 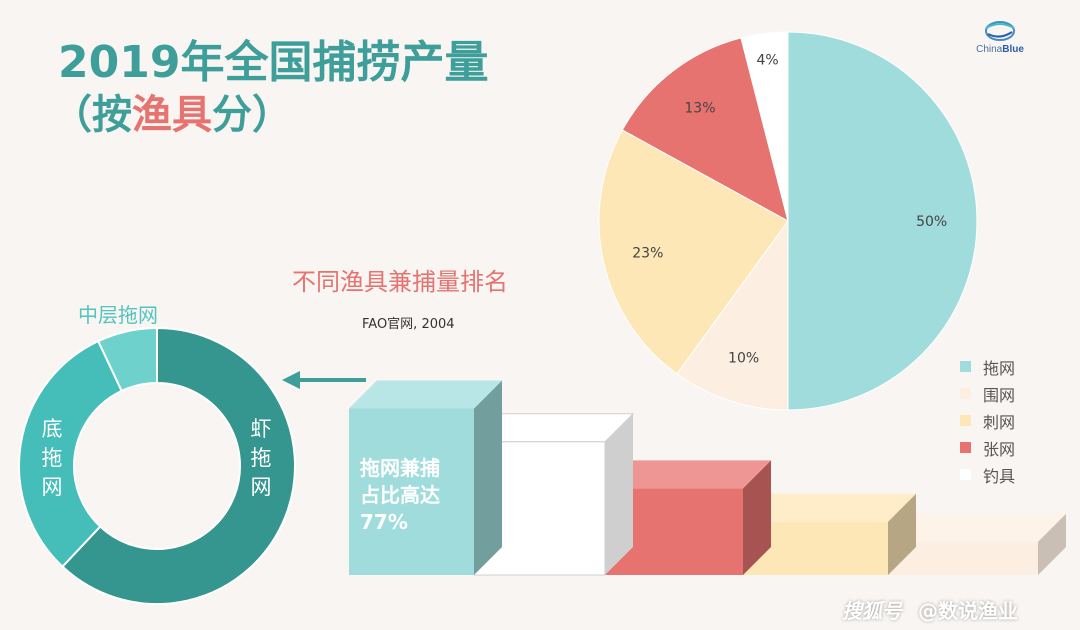 I want to click on watermark: 搜狐号 @数说渔业, so click(x=930, y=609).